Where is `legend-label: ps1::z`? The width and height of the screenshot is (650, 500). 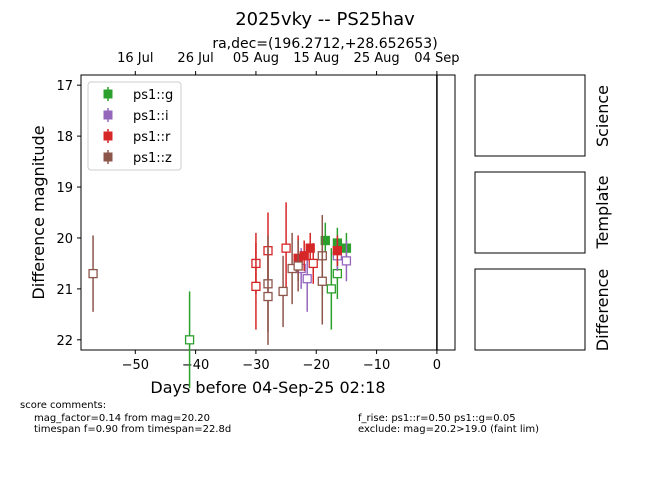 legend-label: ps1::z is located at coordinates (152, 158).